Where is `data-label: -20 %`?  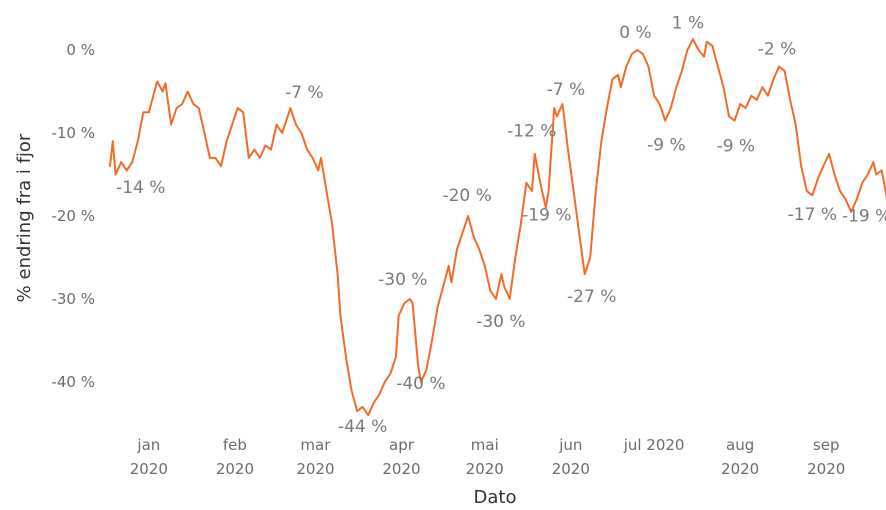 data-label: -20 % is located at coordinates (466, 196).